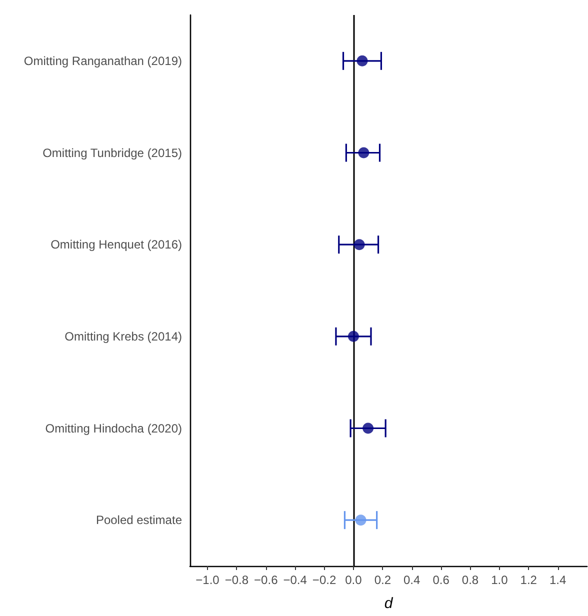 This screenshot has height=616, width=588. Describe the element at coordinates (113, 428) in the screenshot. I see `y-tick-label: Omitting Hindocha (2020)` at that location.